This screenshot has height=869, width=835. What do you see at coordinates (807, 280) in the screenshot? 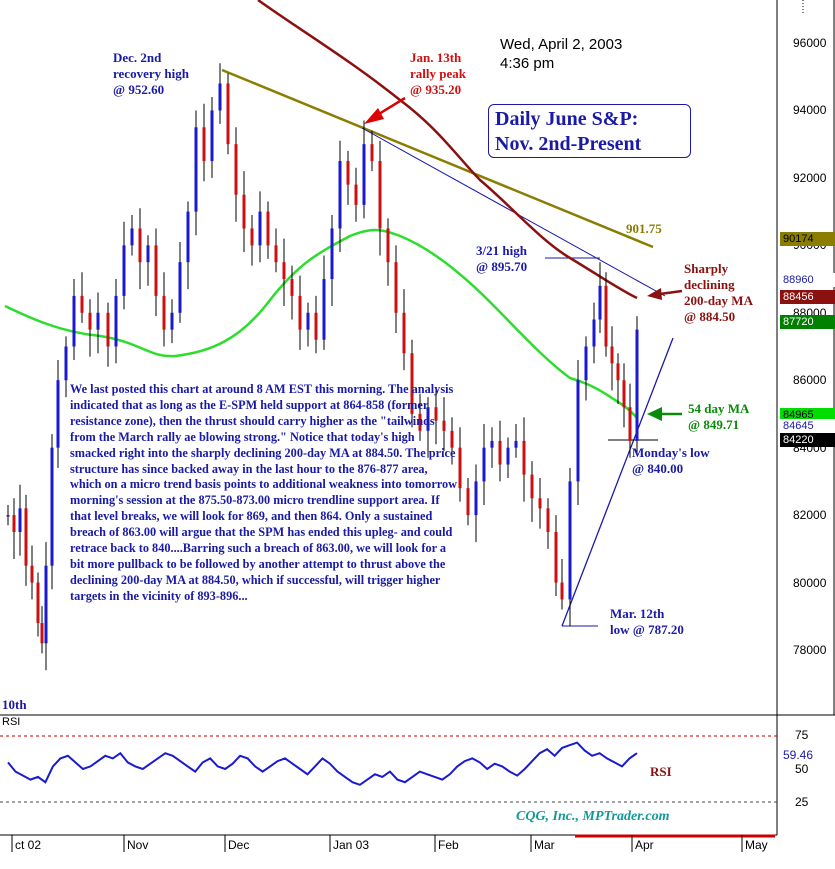
I see `price-tag: 88960` at bounding box center [807, 280].